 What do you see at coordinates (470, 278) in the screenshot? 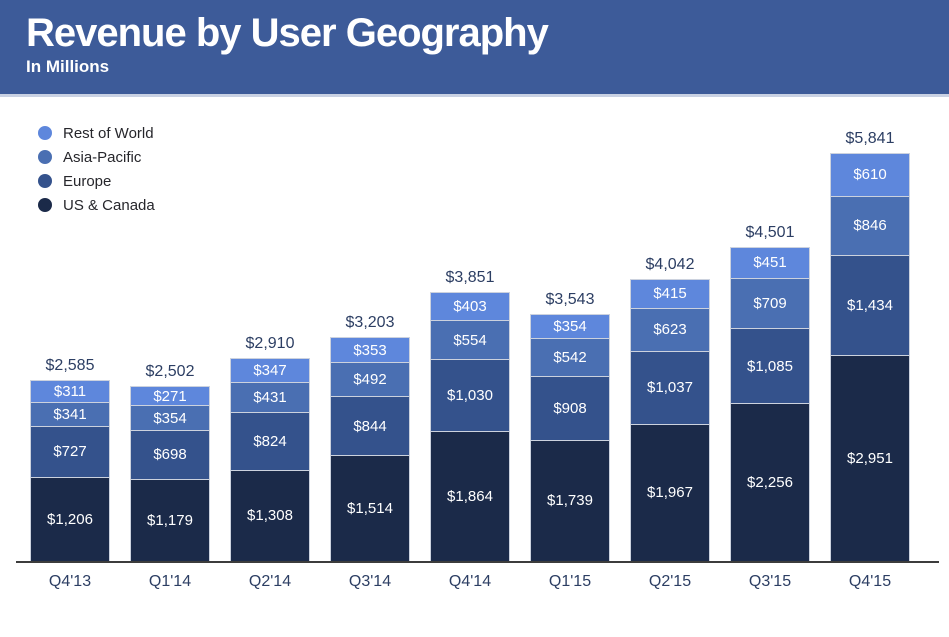
I see `total-label: $3,851` at bounding box center [470, 278].